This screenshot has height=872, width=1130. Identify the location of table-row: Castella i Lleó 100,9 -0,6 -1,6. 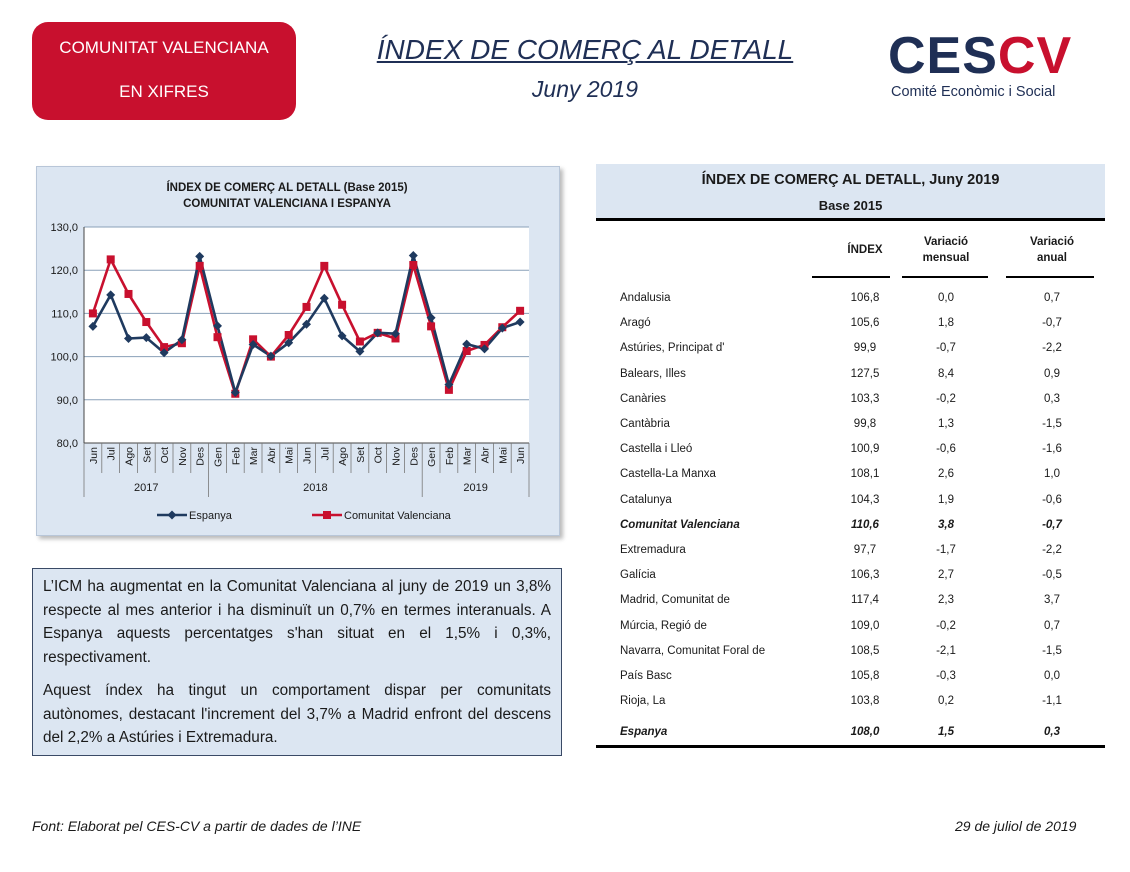
(850, 455).